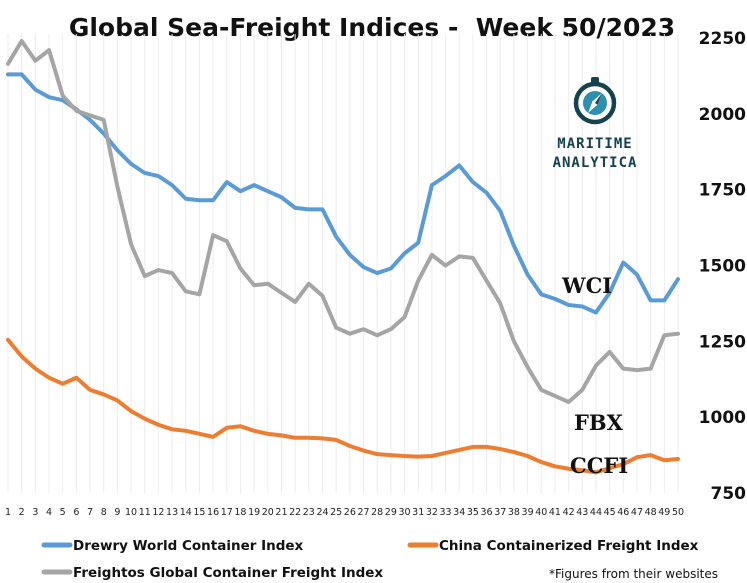 The width and height of the screenshot is (747, 583). I want to click on x-tick-label: 30, so click(404, 512).